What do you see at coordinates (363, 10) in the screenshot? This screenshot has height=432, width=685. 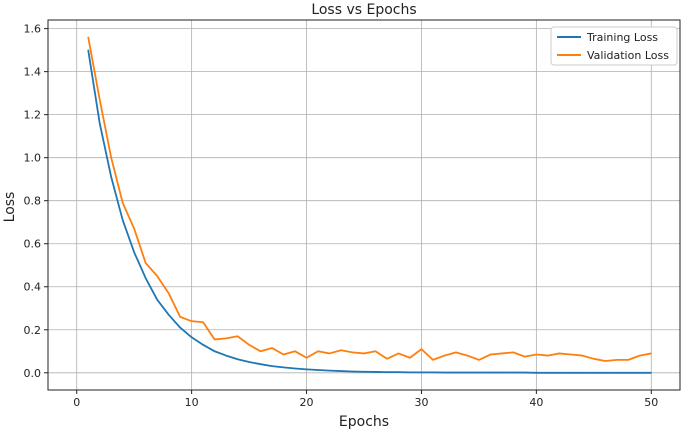 I see `chart-title: Loss vs Epochs` at bounding box center [363, 10].